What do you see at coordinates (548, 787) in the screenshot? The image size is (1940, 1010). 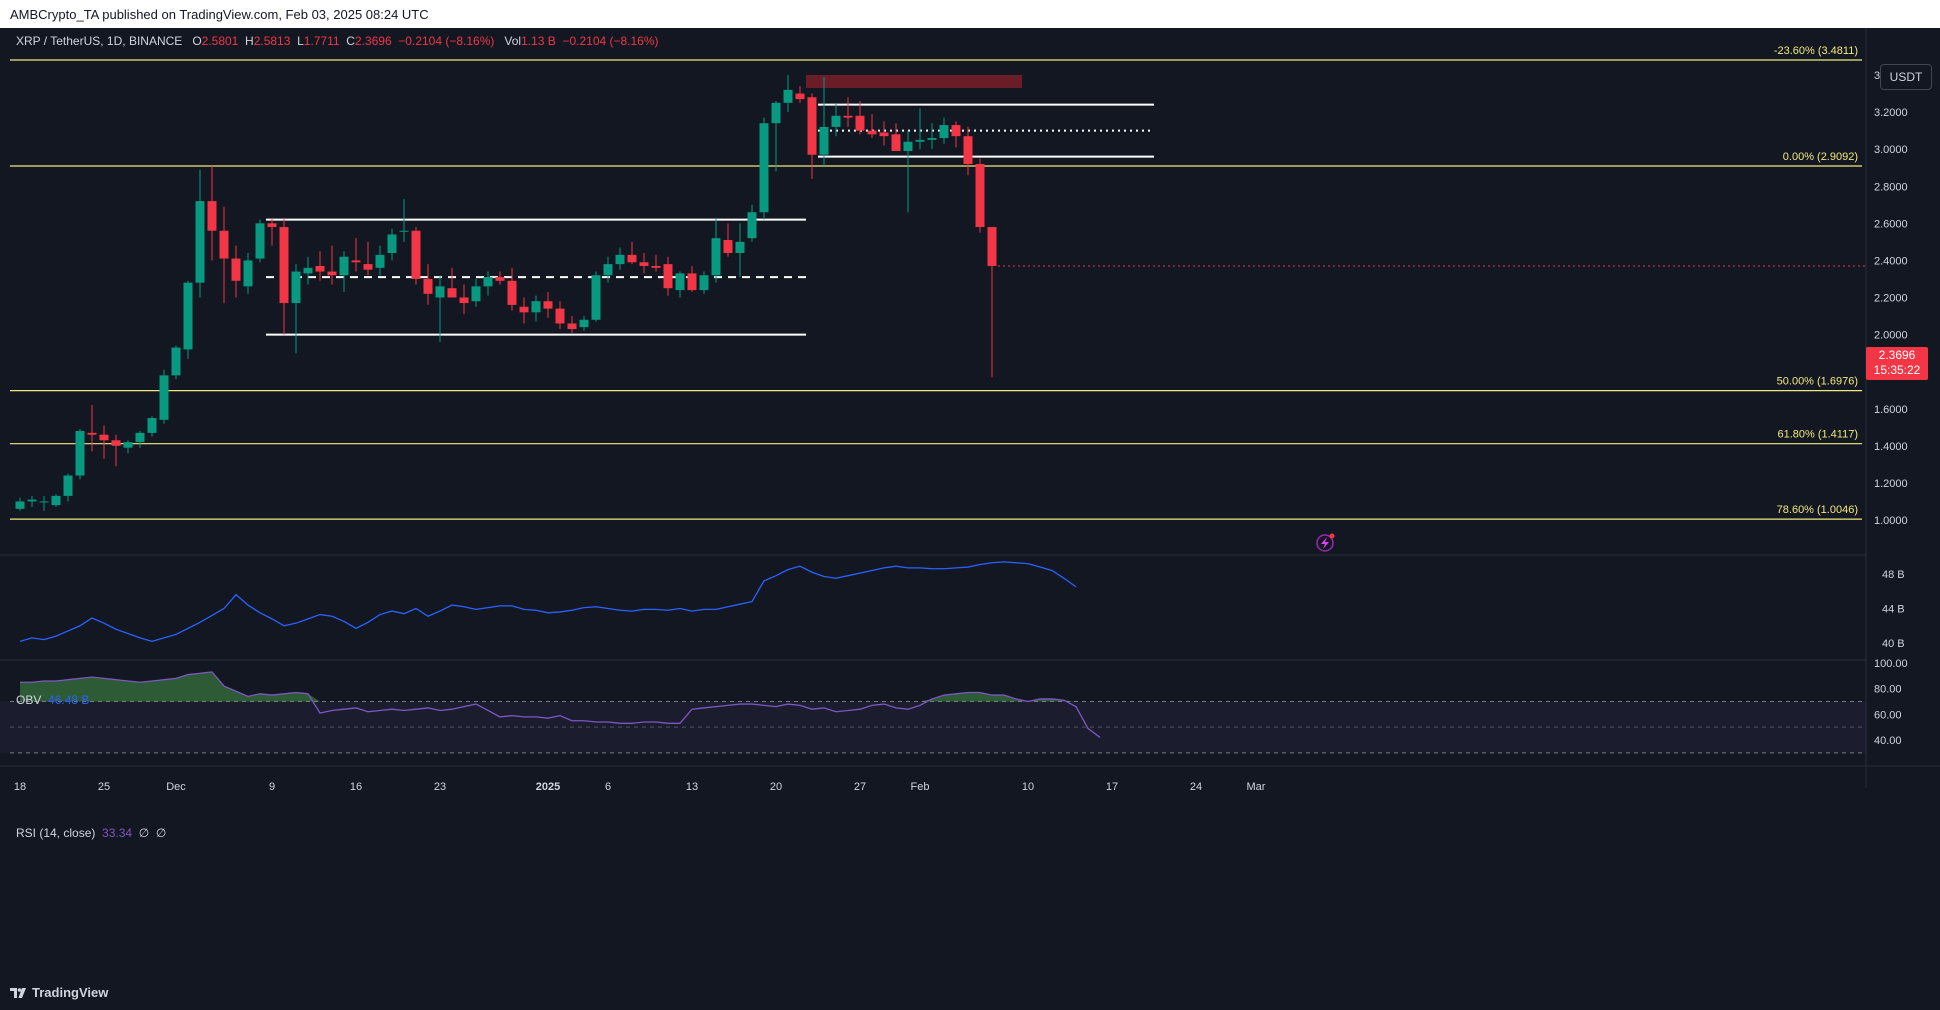 I see `time-axis-tick: 2025` at bounding box center [548, 787].